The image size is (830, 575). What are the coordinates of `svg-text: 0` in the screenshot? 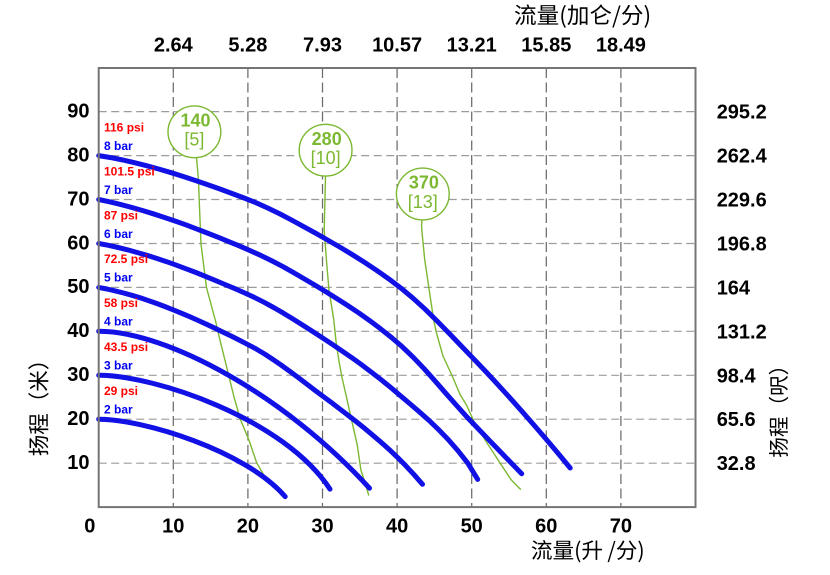 It's located at (89, 526).